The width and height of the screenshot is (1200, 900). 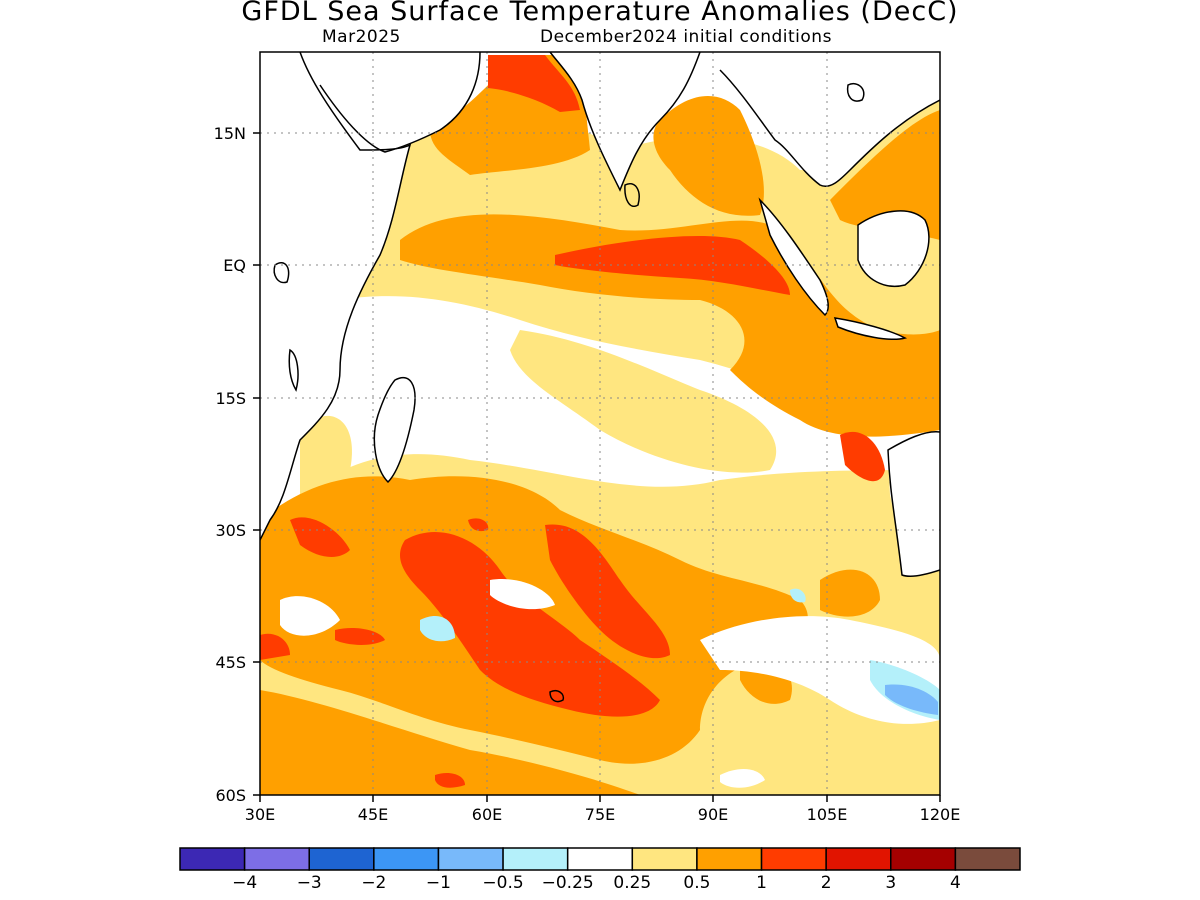 I want to click on colorbar: −4 −3 −2 −1 −0.5 −0.25 0.25 0.5 1 2 3 4, so click(x=600, y=870).